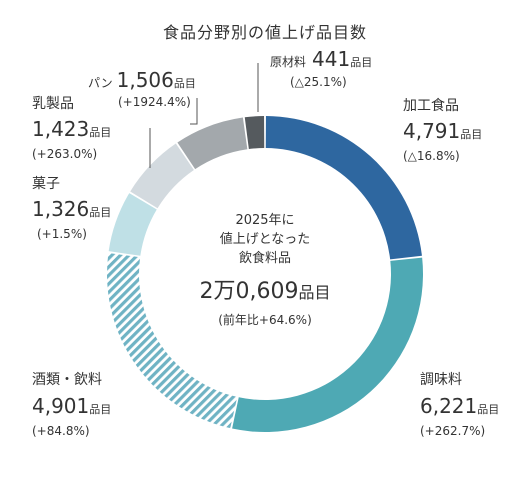  Describe the element at coordinates (60, 209) in the screenshot. I see `label-value-confectionery-num: 1,326` at that location.